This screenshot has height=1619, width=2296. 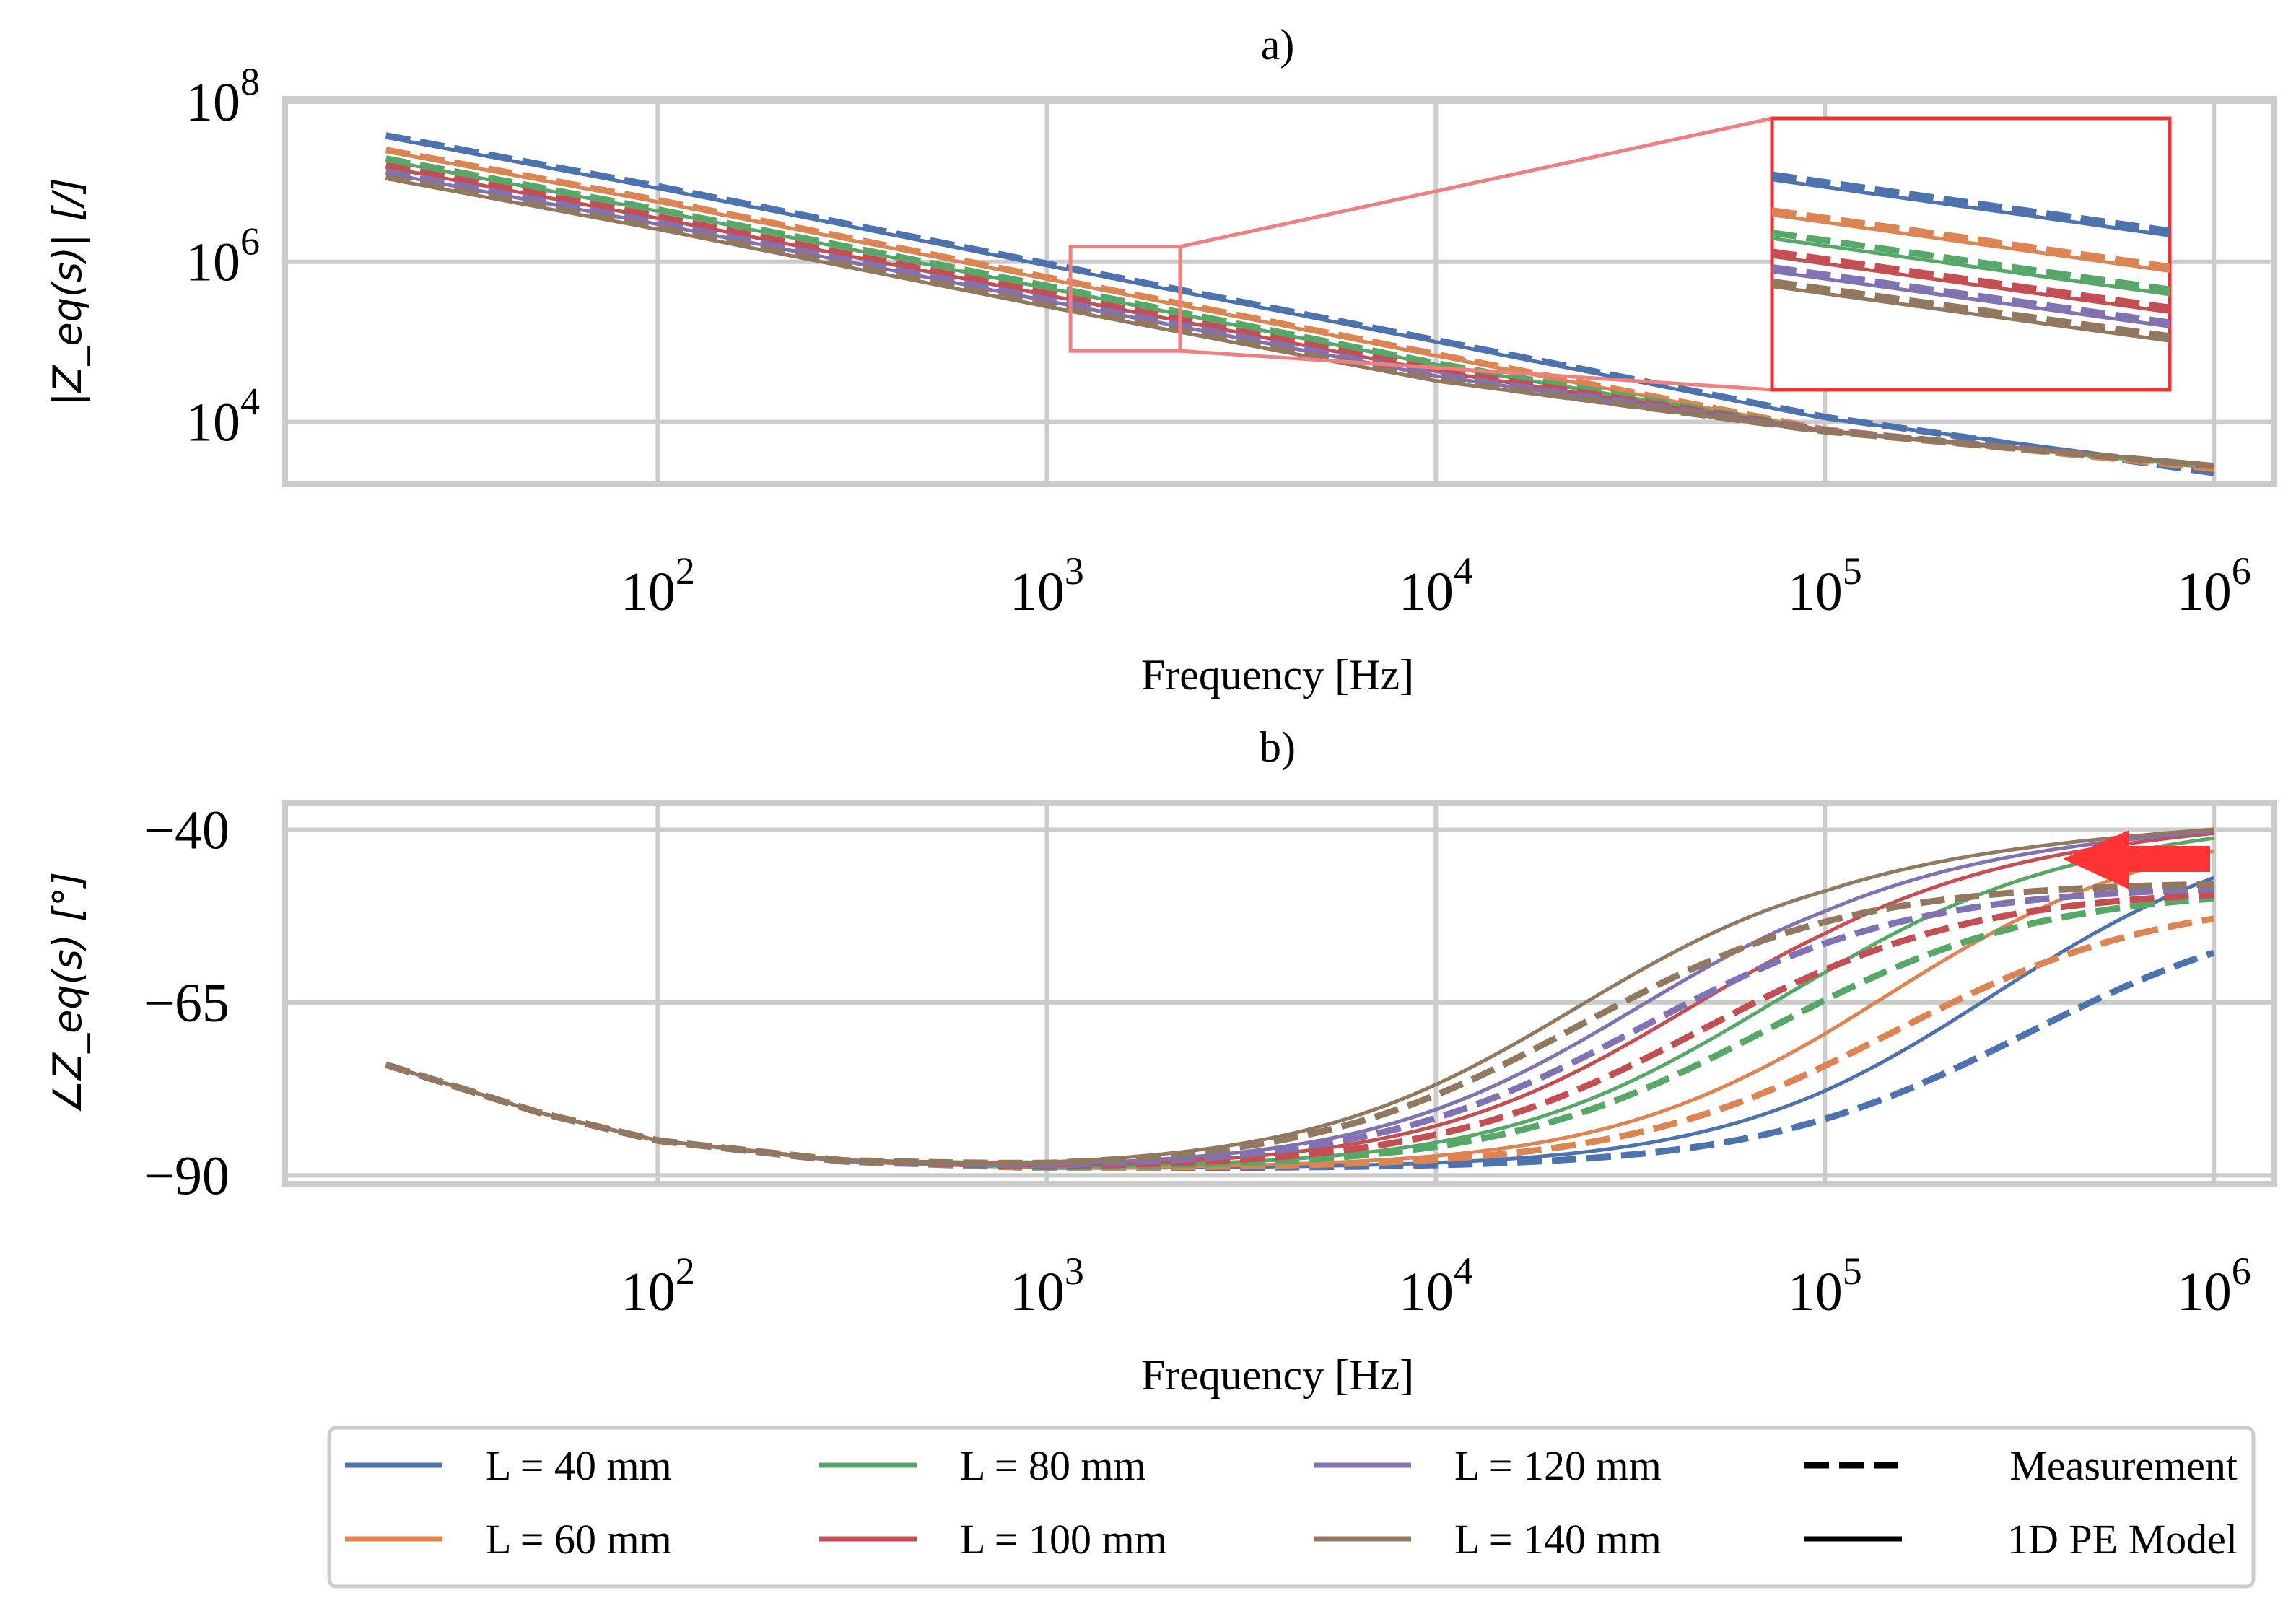 What do you see at coordinates (187, 830) in the screenshot?
I see `y-tick-label: −40` at bounding box center [187, 830].